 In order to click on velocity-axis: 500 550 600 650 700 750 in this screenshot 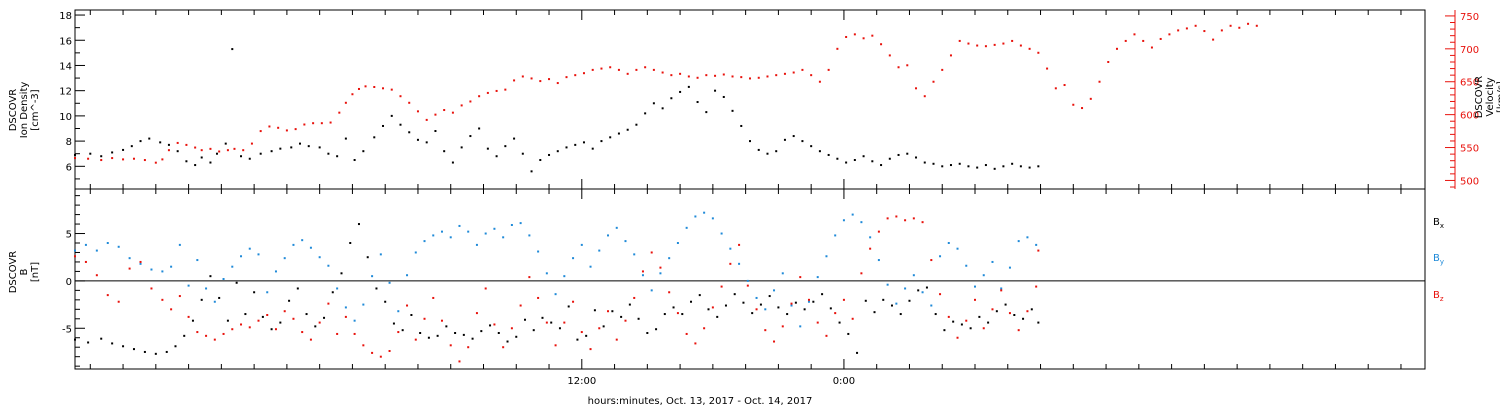, I will do `click(1462, 99)`.